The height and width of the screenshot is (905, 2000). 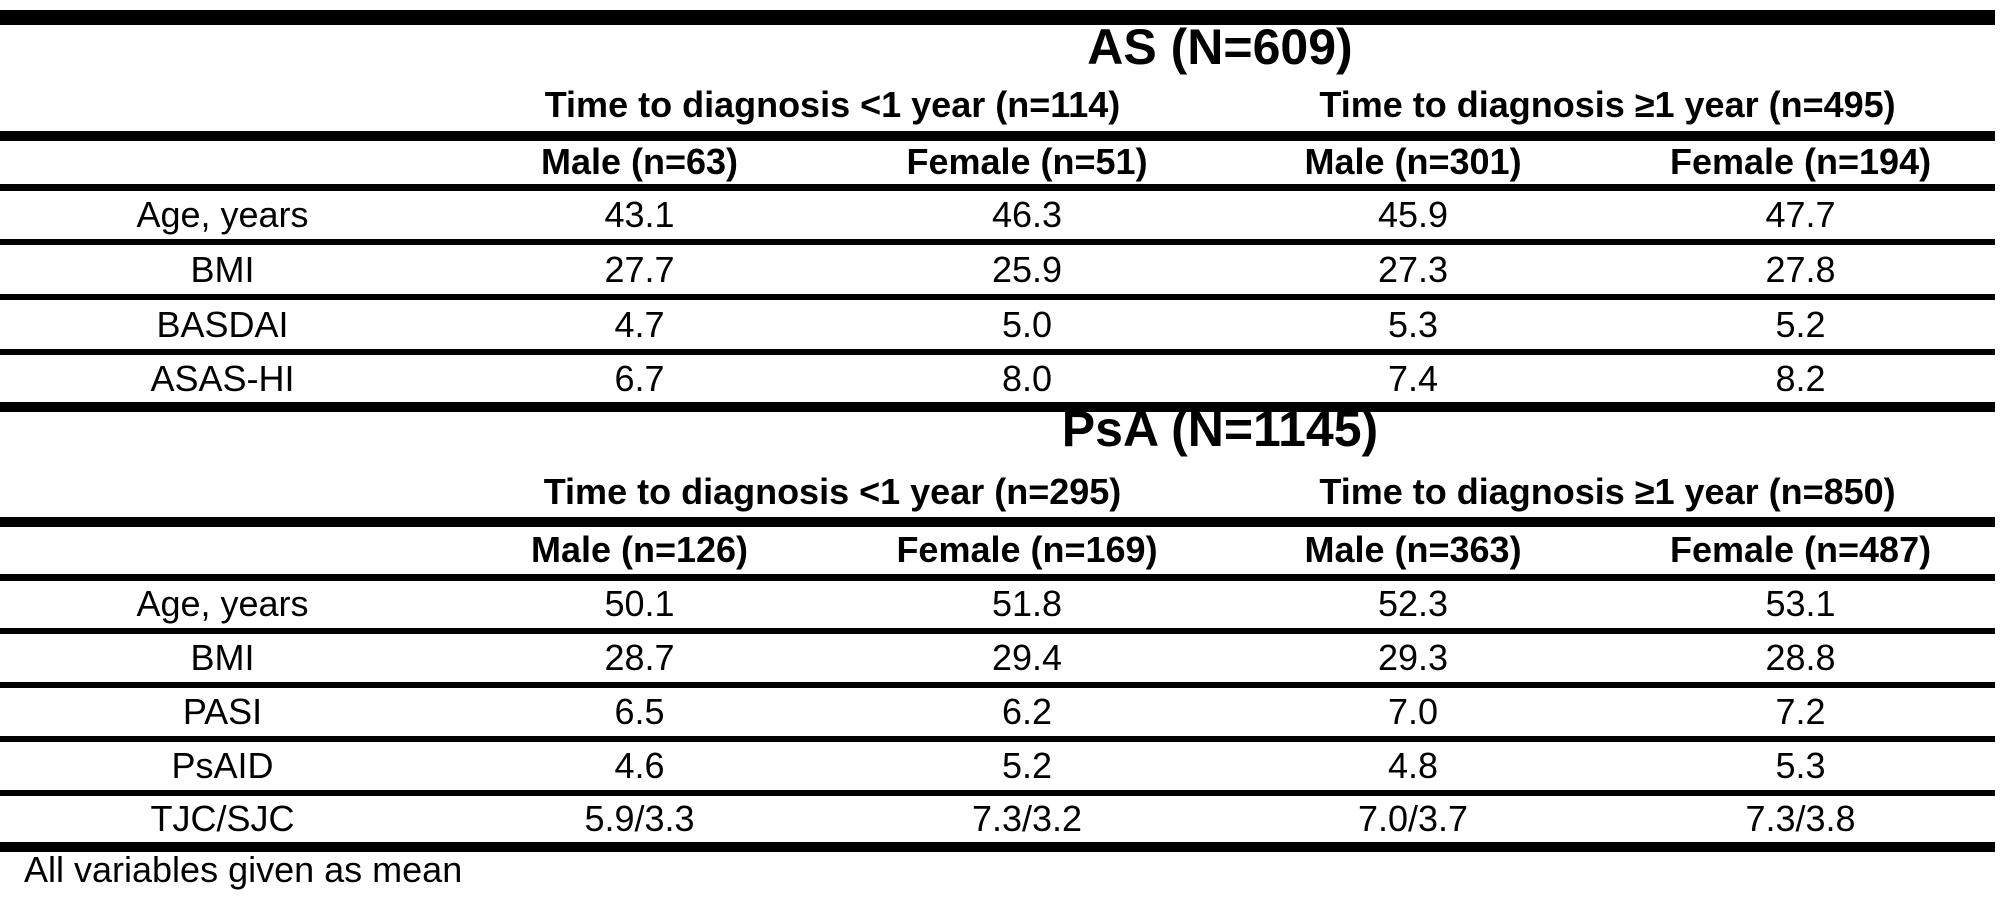 I want to click on data-cell: 7.0/3.7, so click(x=1413, y=822).